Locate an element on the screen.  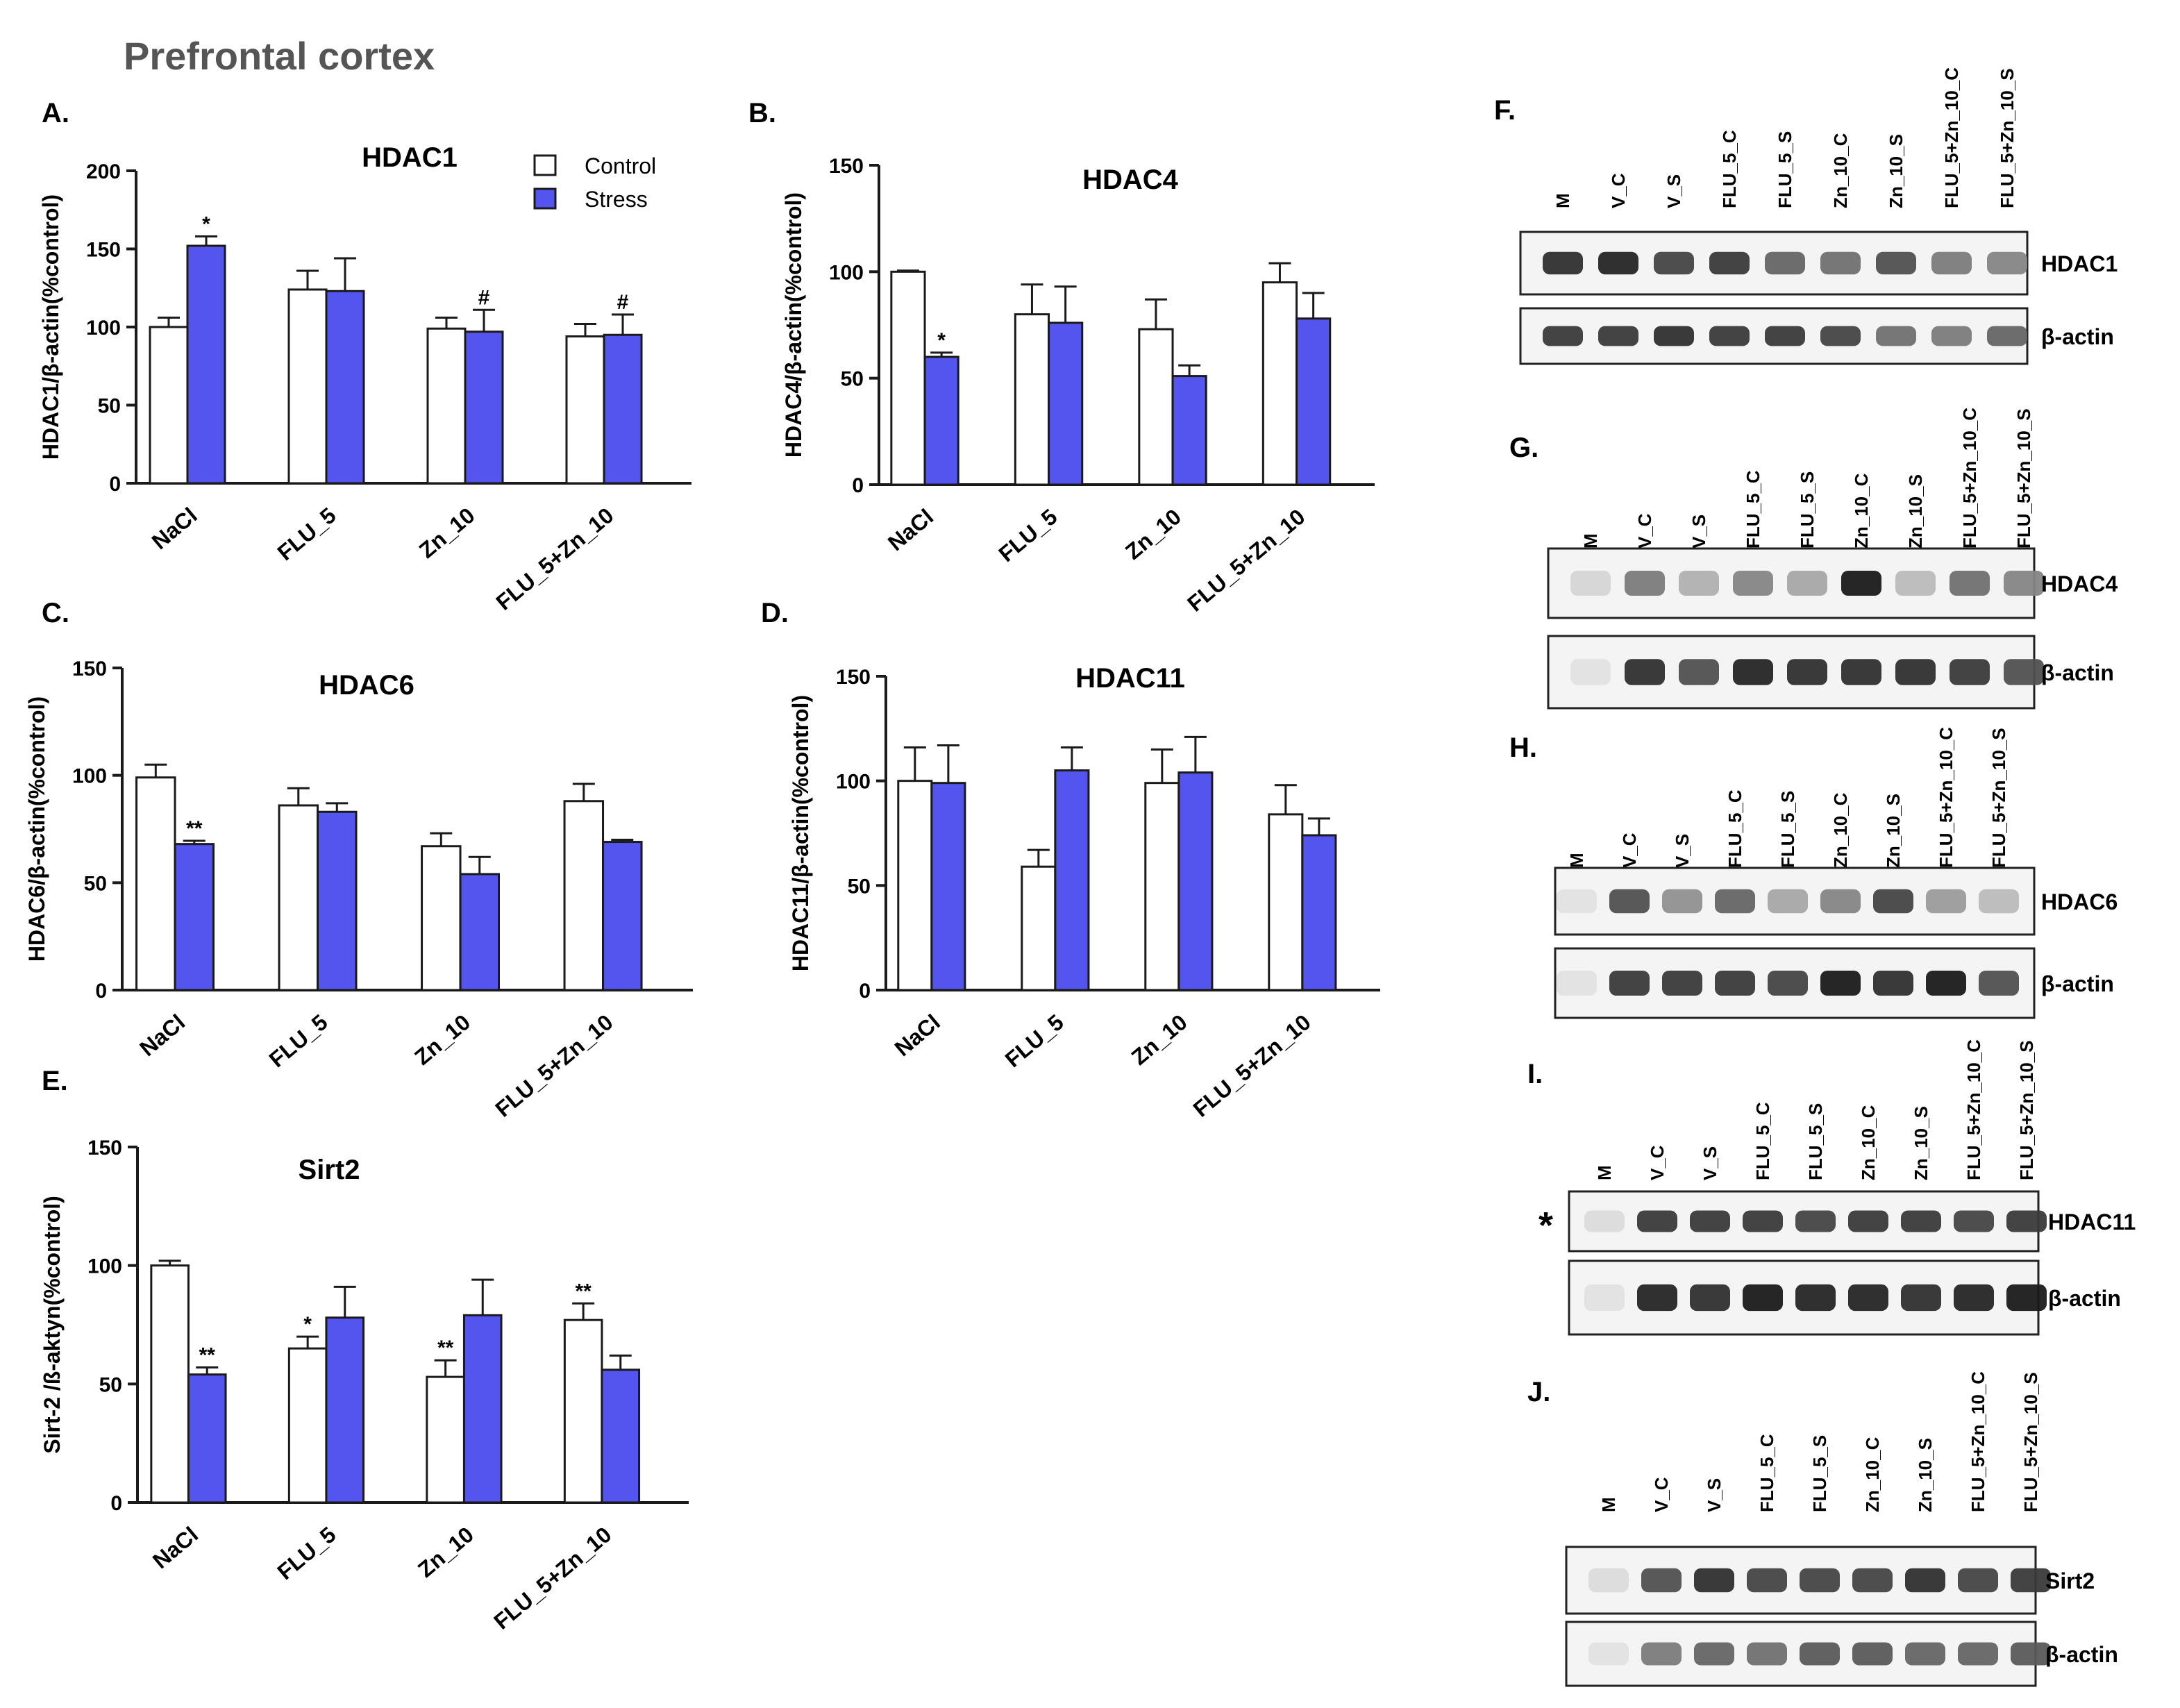
y-axis-label: HDAC1/β-actin(%control) is located at coordinates (50, 327).